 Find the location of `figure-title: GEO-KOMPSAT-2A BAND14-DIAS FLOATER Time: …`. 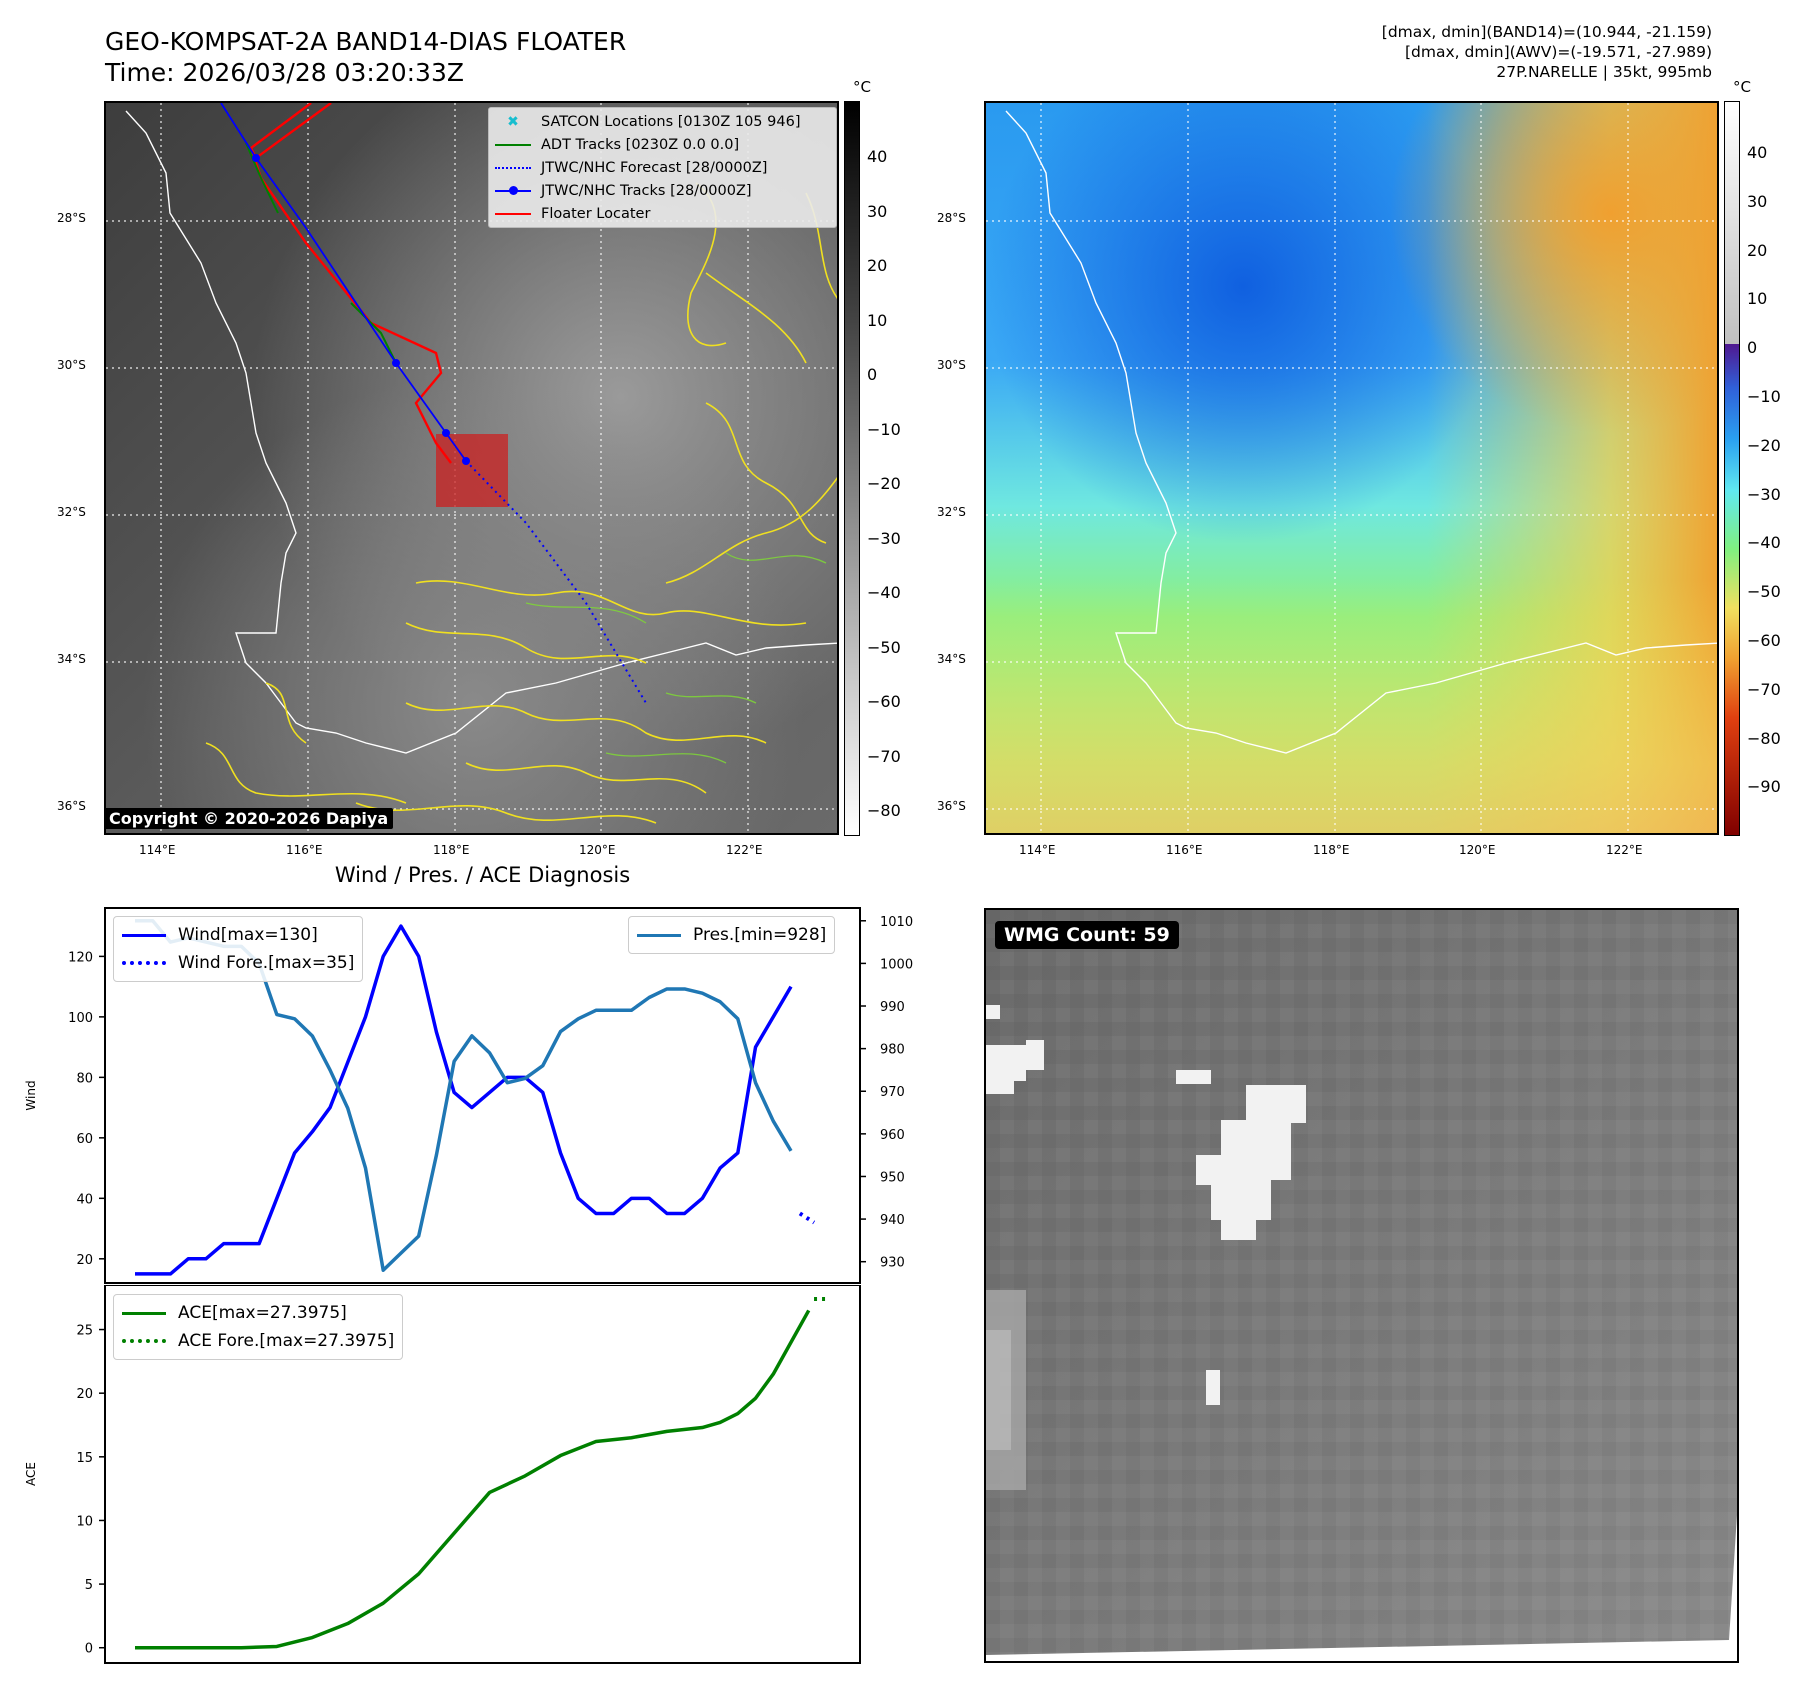

figure-title: GEO-KOMPSAT-2A BAND14-DIAS FLOATER Time: … is located at coordinates (365, 57).